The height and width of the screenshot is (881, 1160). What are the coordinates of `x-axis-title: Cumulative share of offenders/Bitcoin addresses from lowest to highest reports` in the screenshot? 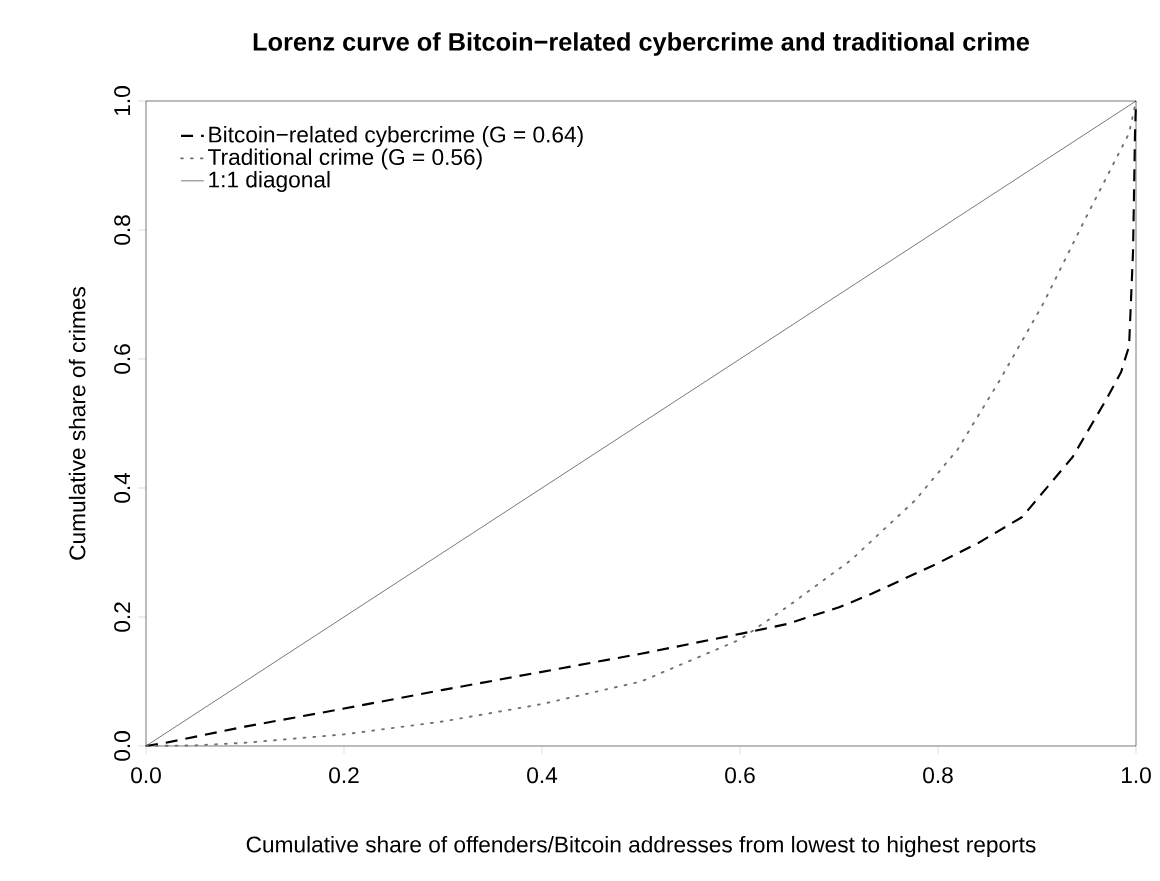 It's located at (641, 846).